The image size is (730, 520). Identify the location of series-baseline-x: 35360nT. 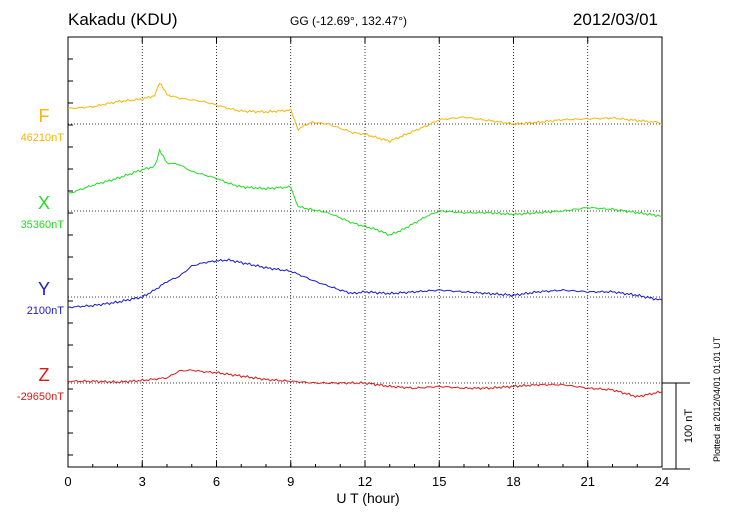
(43, 225).